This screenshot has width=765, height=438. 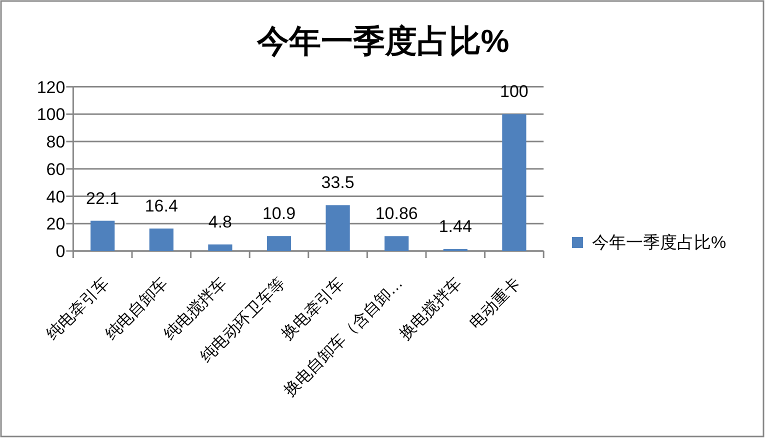 What do you see at coordinates (161, 206) in the screenshot?
I see `data-label: 16.4` at bounding box center [161, 206].